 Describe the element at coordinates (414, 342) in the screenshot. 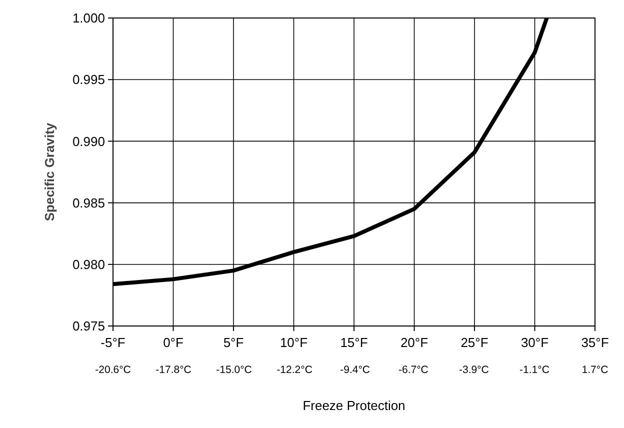

I see `x-tick-label: 20°F` at that location.